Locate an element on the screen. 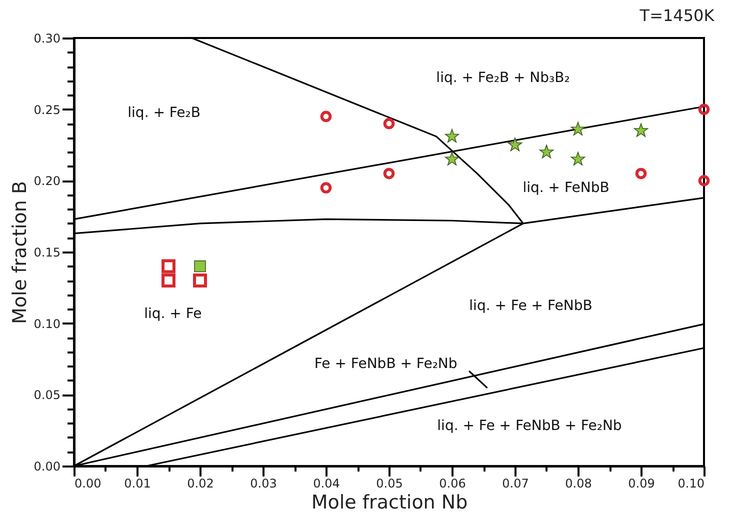 This screenshot has height=516, width=736. annotation: liq. + Fe + FeNbB + Fe₂Nb is located at coordinates (529, 426).